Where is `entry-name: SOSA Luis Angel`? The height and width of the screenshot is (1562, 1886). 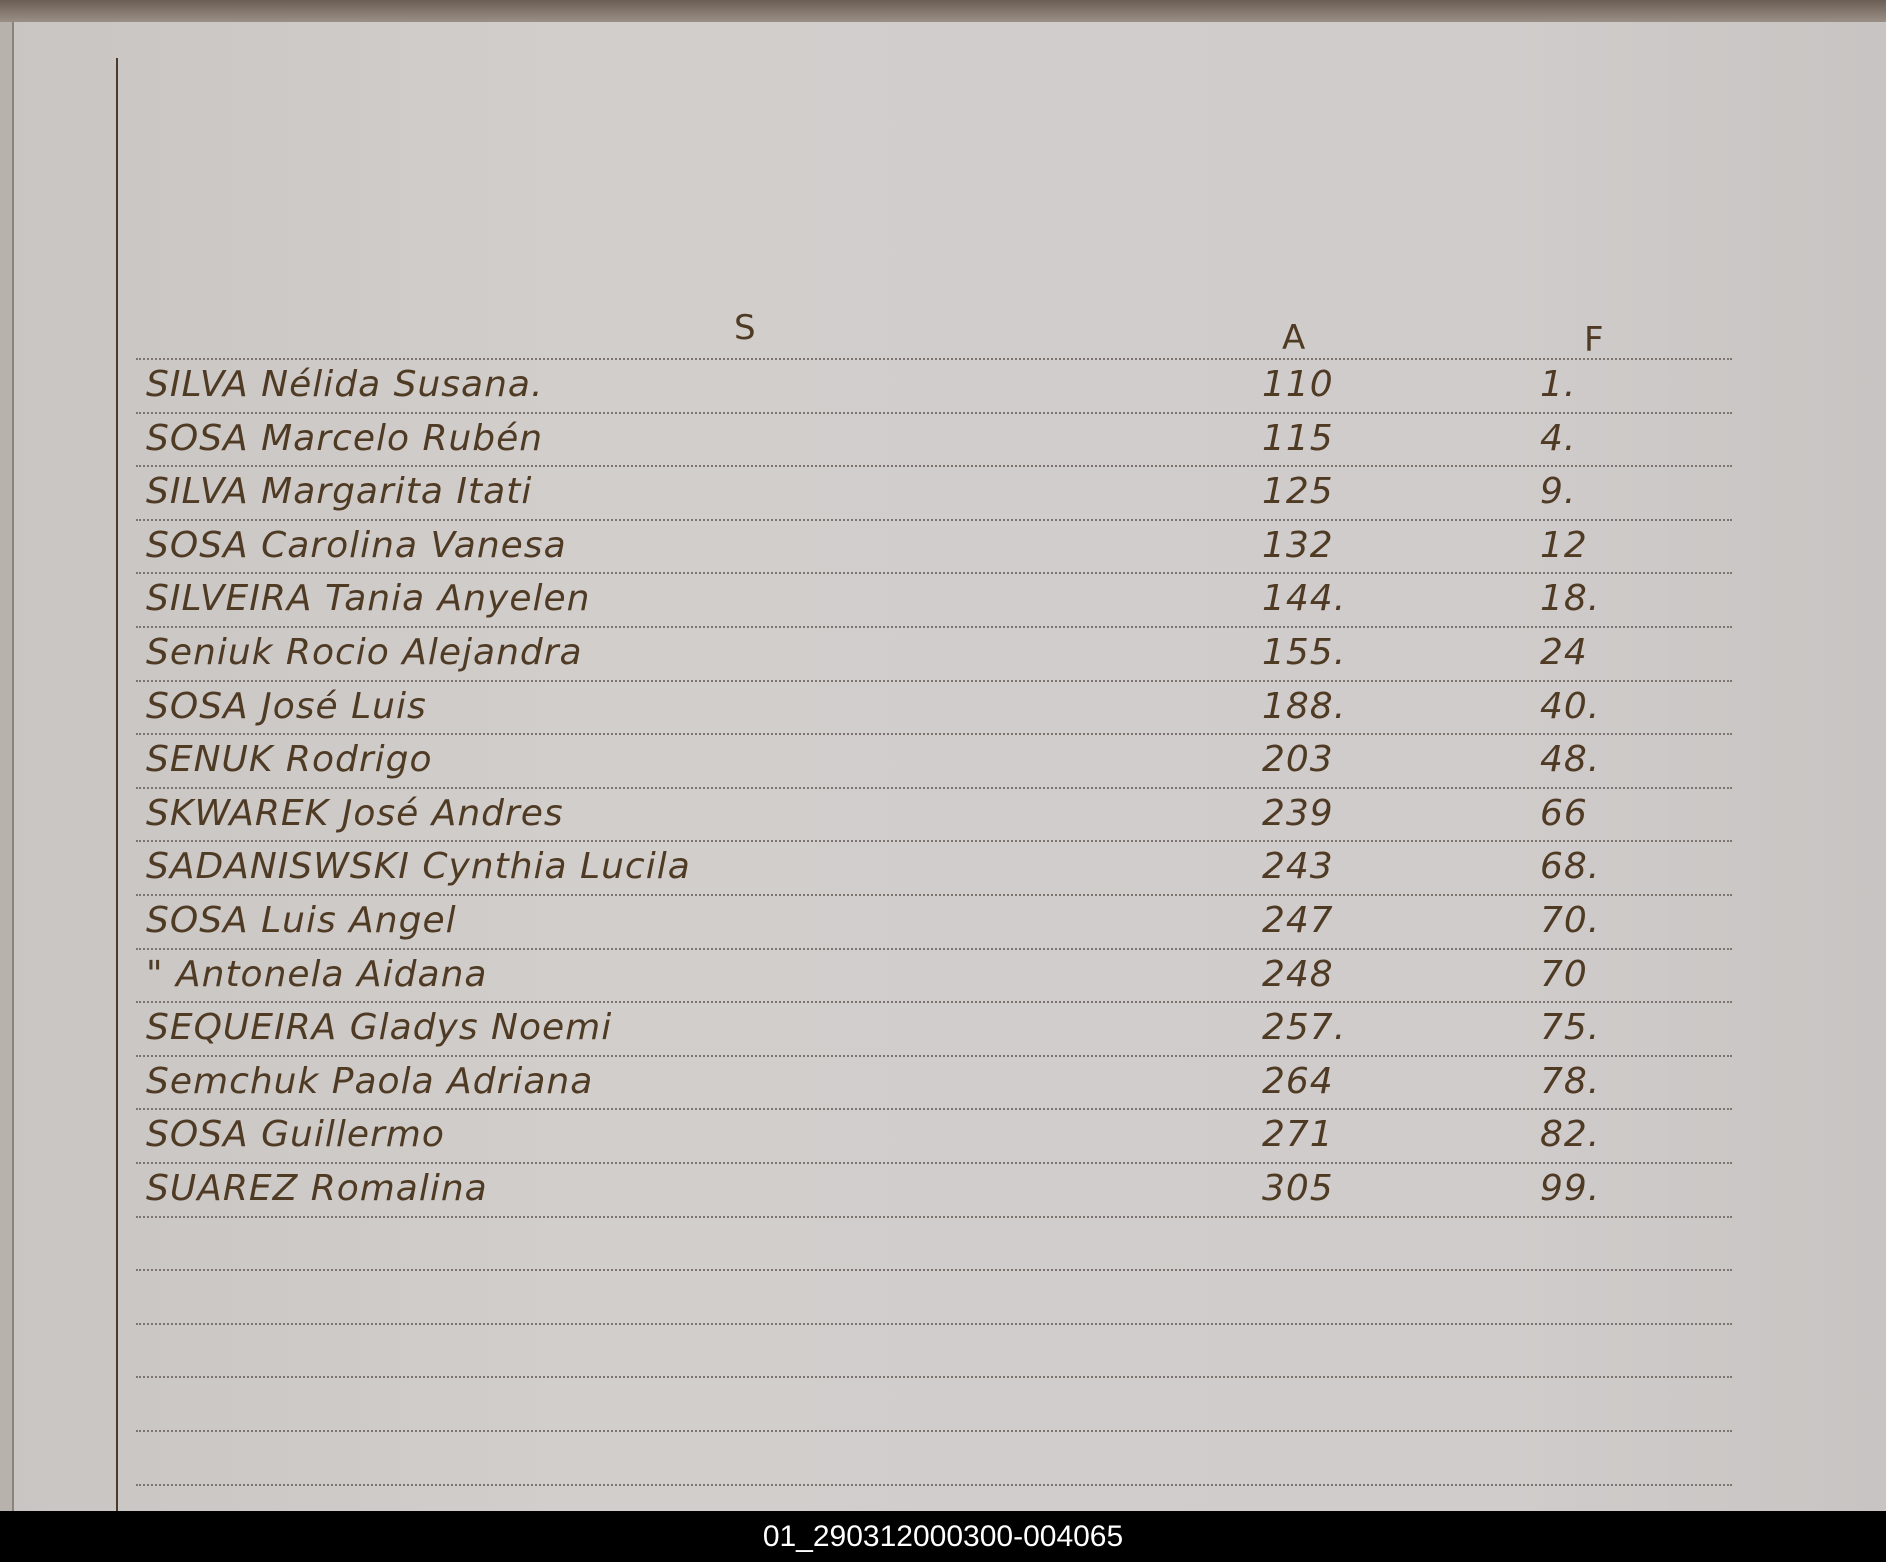 entry-name: SOSA Luis Angel is located at coordinates (301, 920).